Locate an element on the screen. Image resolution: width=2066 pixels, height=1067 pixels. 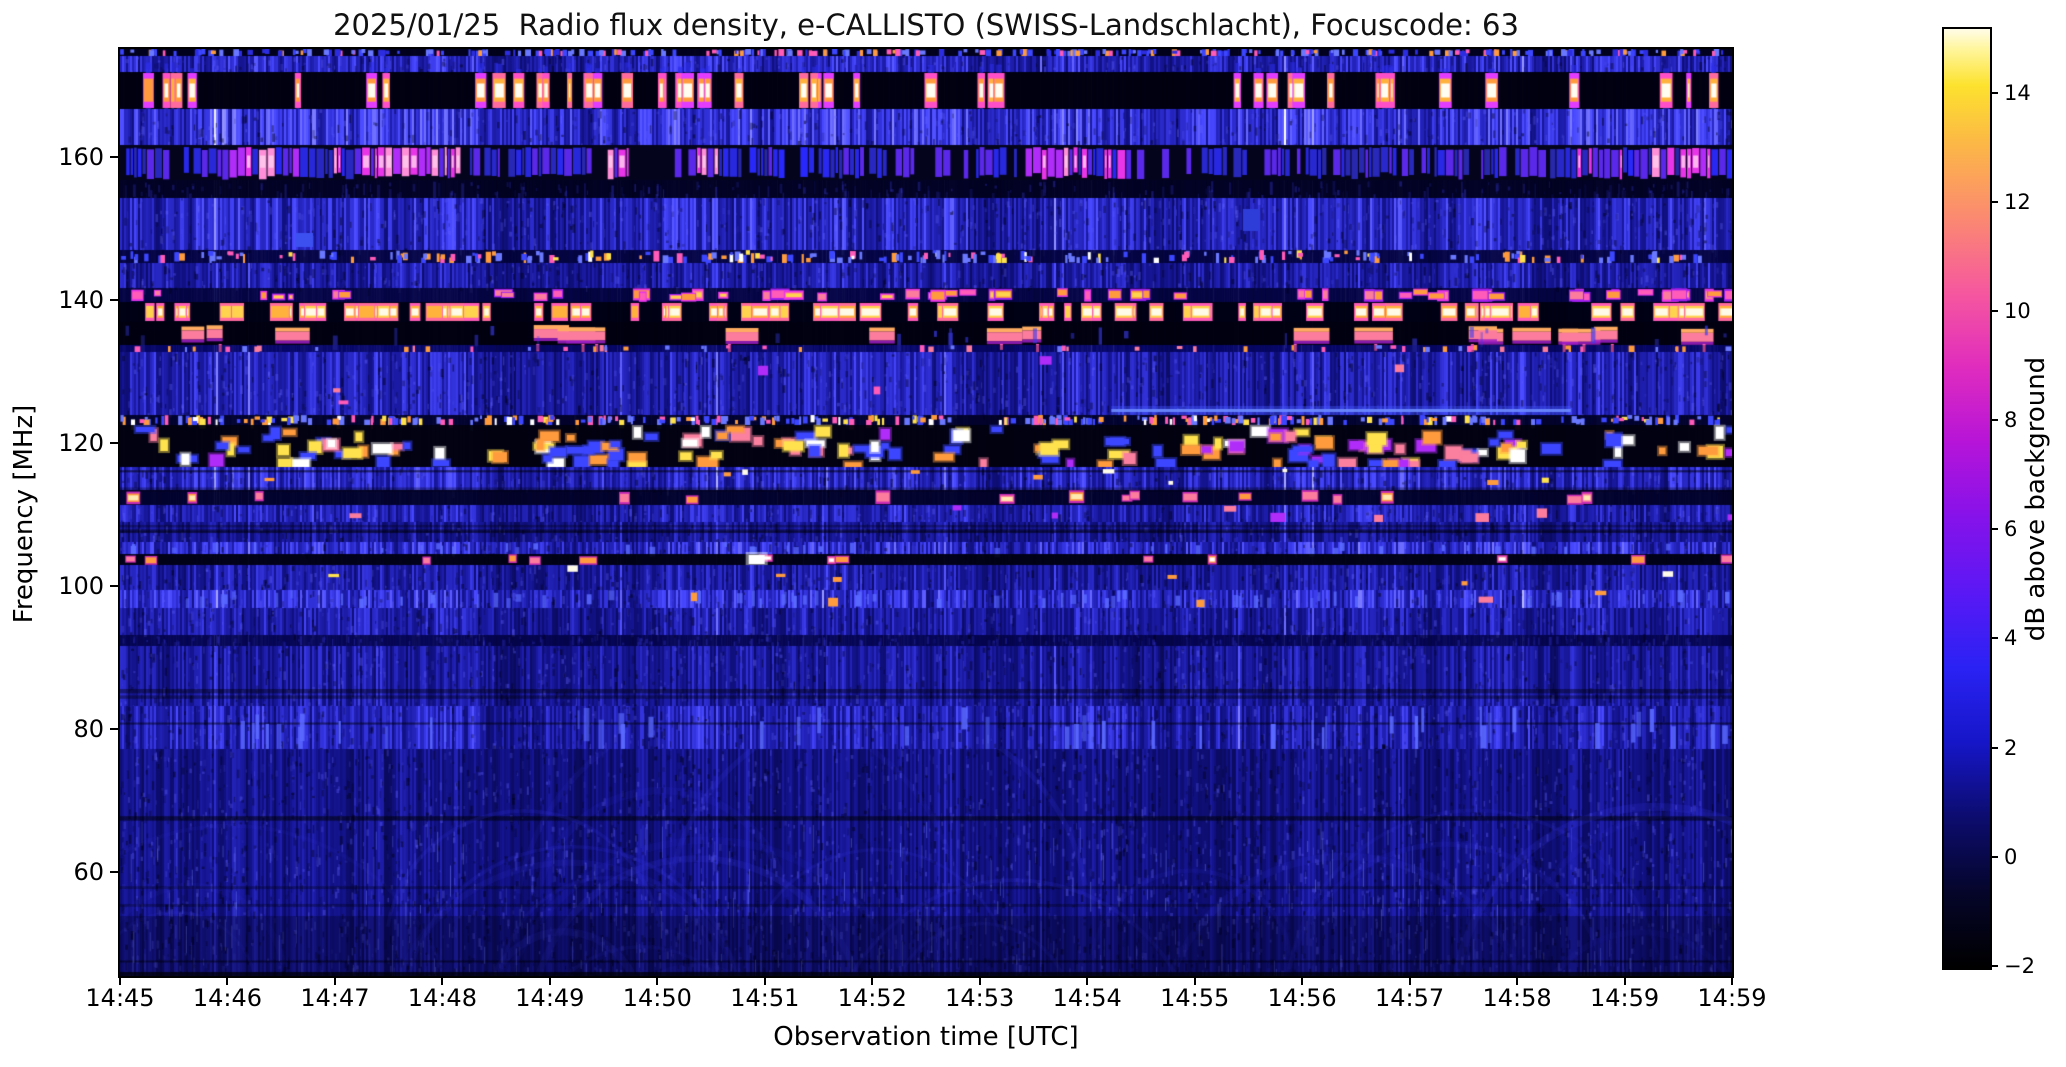
colorbar-tick-label: 0 is located at coordinates (2011, 856).